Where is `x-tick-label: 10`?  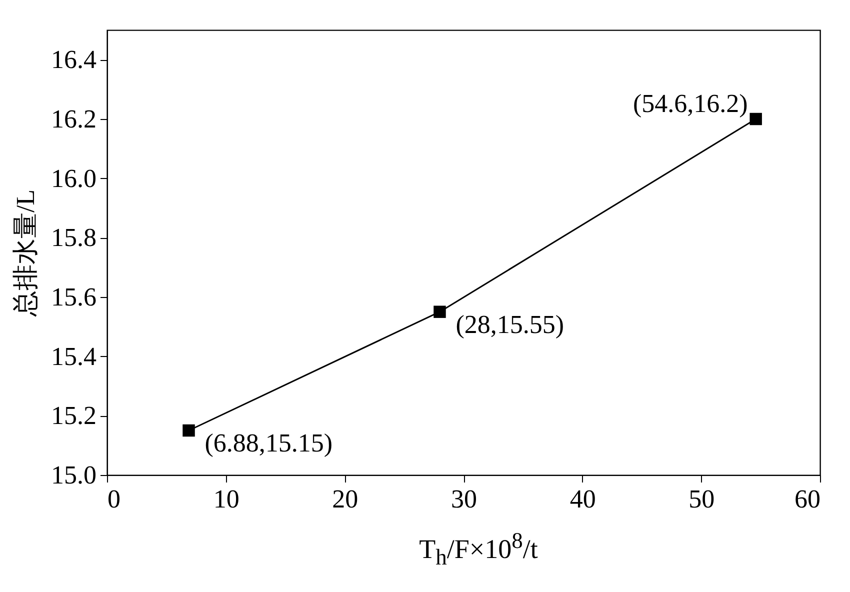
x-tick-label: 10 is located at coordinates (226, 499).